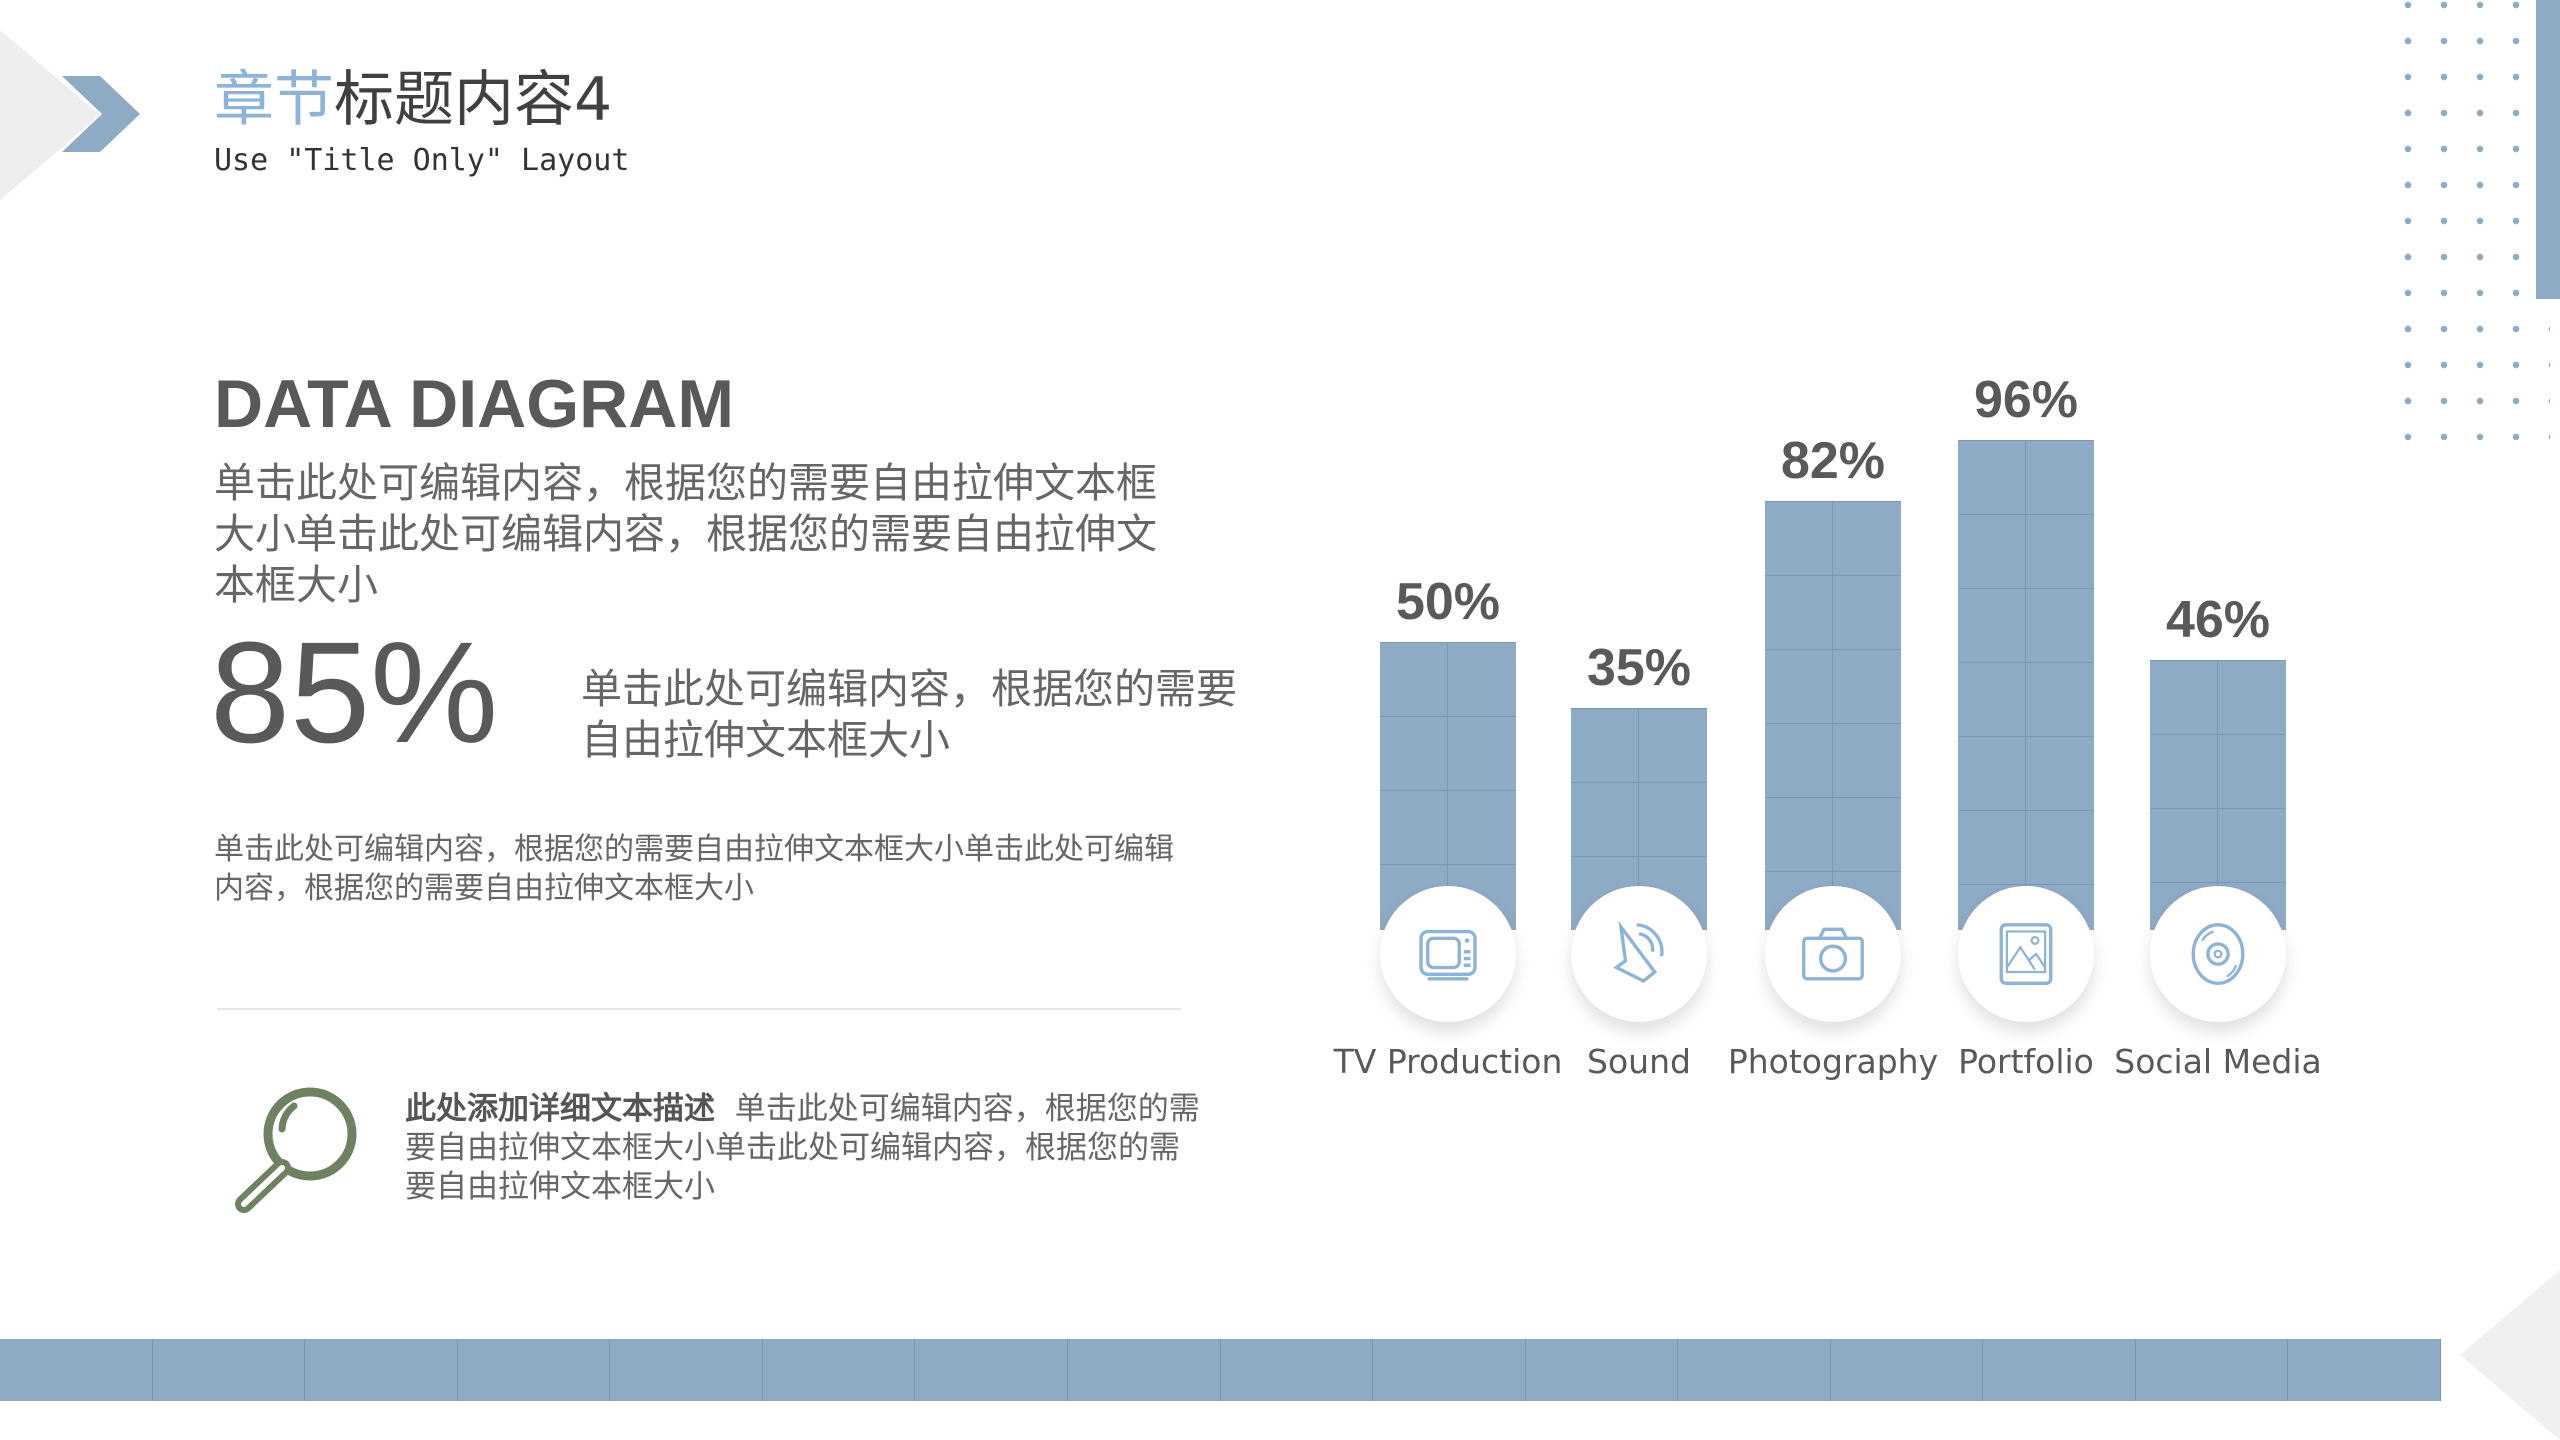  What do you see at coordinates (2510, 1355) in the screenshot?
I see `decor-corner-triangle` at bounding box center [2510, 1355].